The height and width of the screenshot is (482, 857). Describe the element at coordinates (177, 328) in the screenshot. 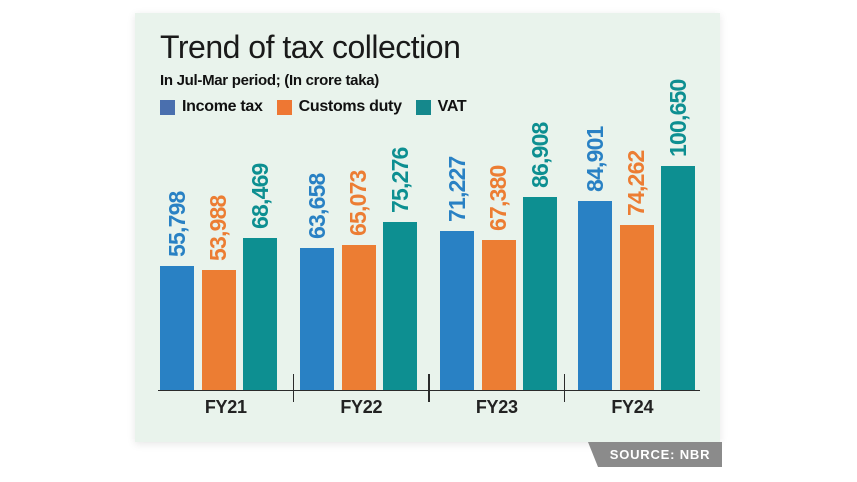

I see `bar-income-tax-fy21` at that location.